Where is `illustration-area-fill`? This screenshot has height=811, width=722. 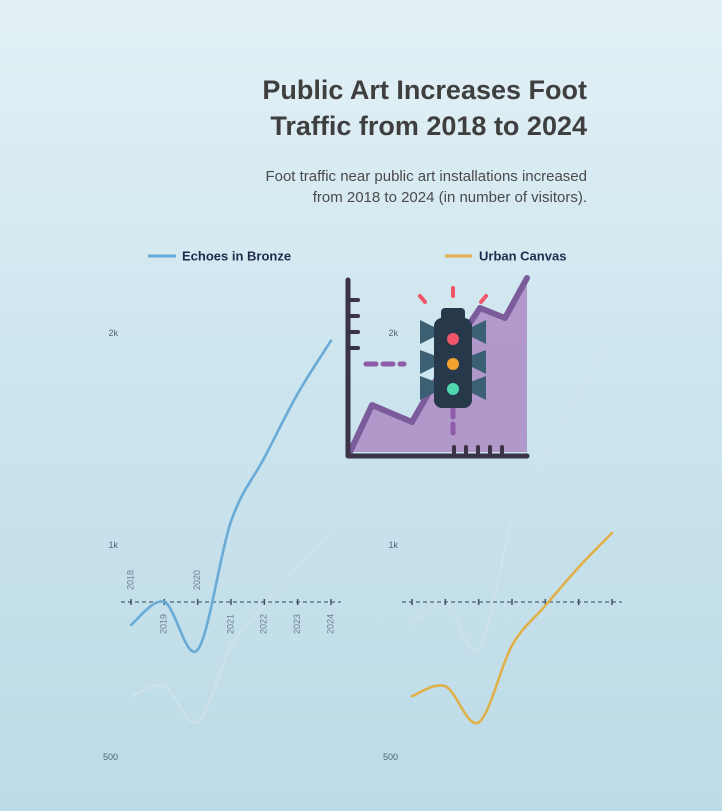 illustration-area-fill is located at coordinates (438, 365).